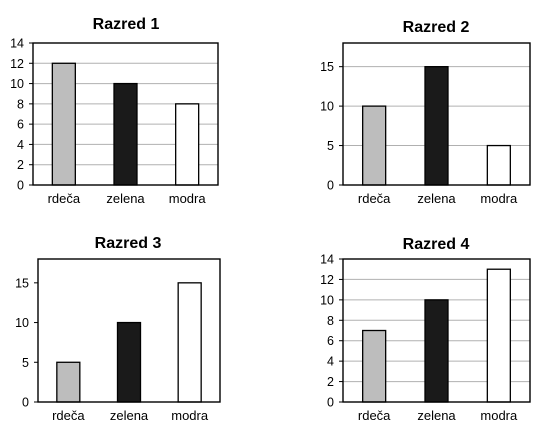 The image size is (550, 425). Describe the element at coordinates (436, 244) in the screenshot. I see `chart-4-title: Razred 4` at that location.